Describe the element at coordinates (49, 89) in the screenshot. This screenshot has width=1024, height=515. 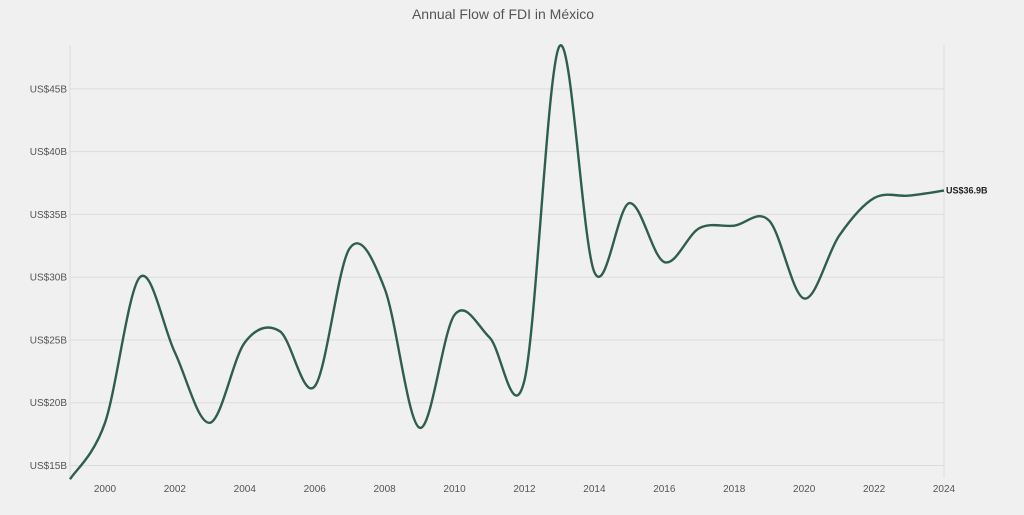
I see `y-tick-label: US$45B` at that location.